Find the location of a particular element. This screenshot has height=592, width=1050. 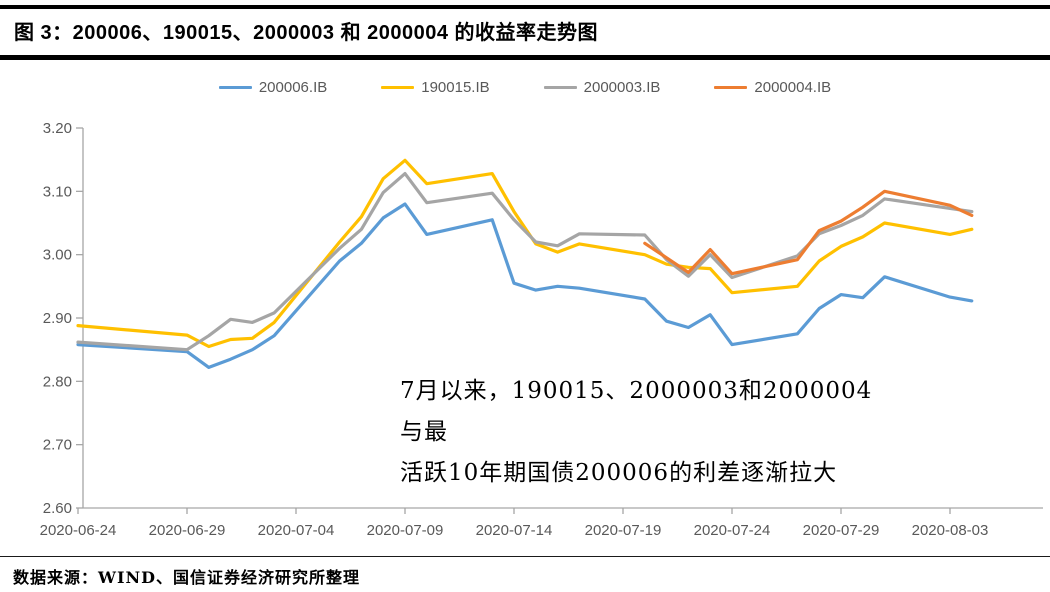

x-axis-label: 2020-07-04 is located at coordinates (296, 530).